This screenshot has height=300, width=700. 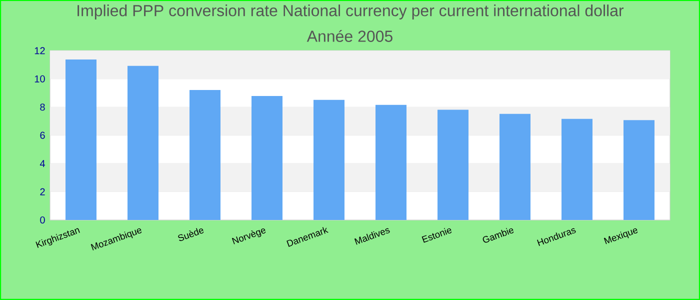 I want to click on chart-subtitle: Année 2005, so click(x=349, y=36).